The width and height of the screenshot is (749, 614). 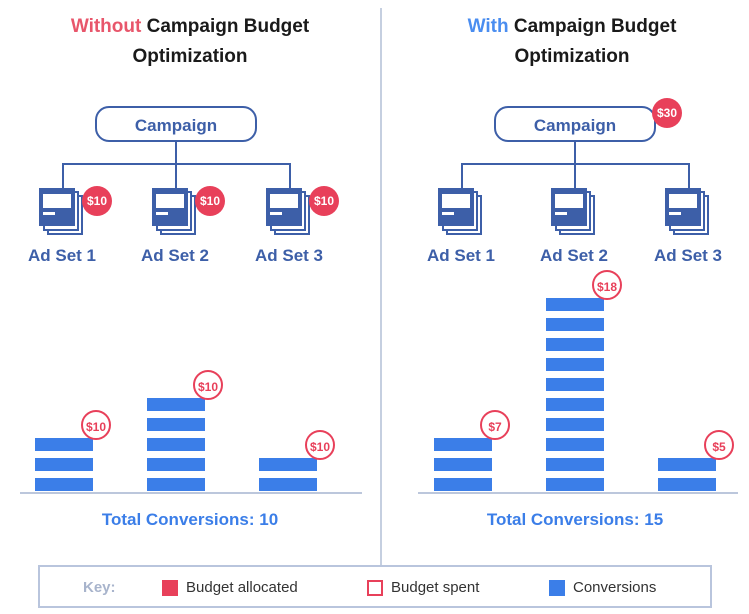 I want to click on left-ad-set-1-icon, so click(x=61, y=212).